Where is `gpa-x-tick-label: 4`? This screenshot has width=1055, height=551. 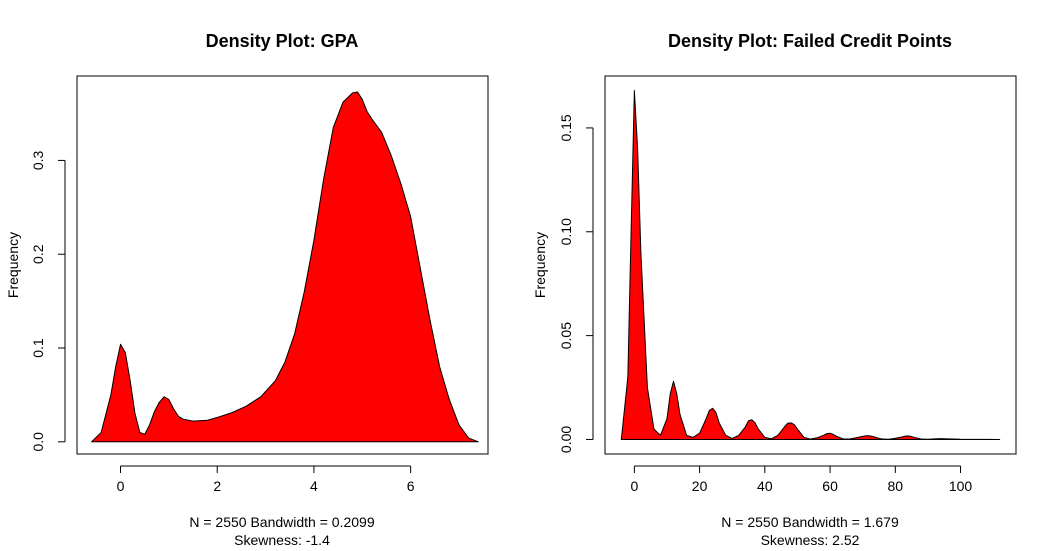 gpa-x-tick-label: 4 is located at coordinates (314, 486).